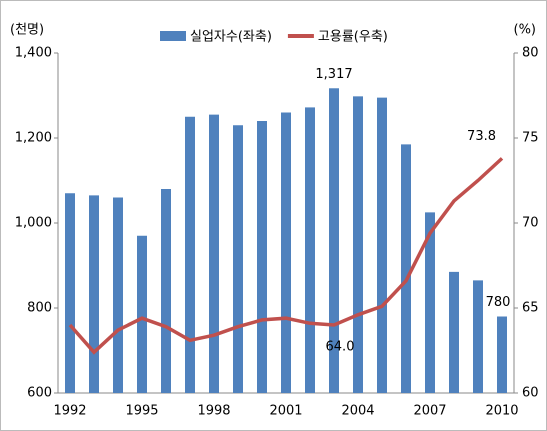 Image resolution: width=547 pixels, height=431 pixels. What do you see at coordinates (33, 53) in the screenshot?
I see `y-tick-label: 1,400` at bounding box center [33, 53].